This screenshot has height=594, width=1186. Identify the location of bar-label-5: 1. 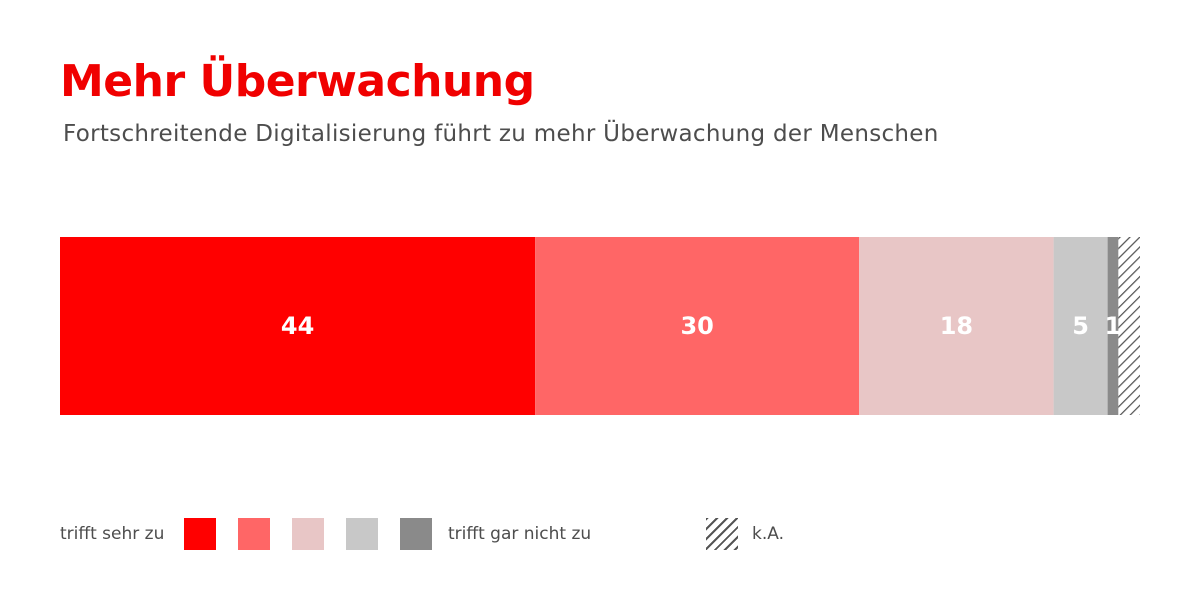
(1113, 326).